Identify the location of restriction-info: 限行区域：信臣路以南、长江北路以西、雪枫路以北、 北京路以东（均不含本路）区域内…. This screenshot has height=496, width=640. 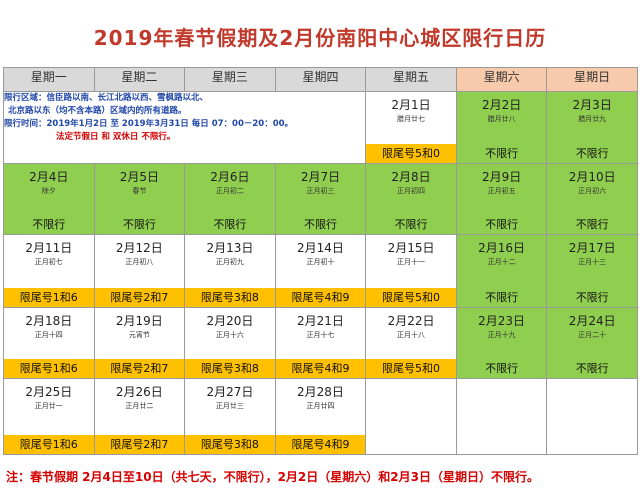
(184, 127).